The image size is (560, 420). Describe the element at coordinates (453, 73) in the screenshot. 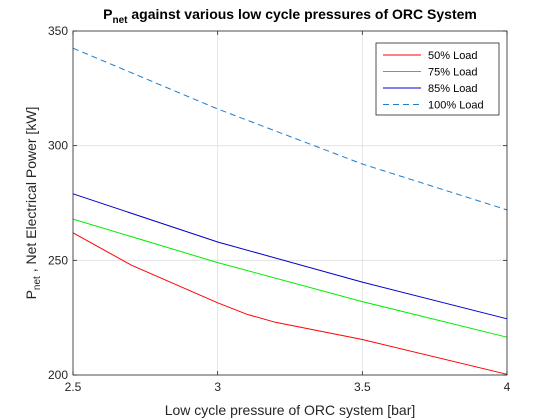

I see `legend-label: 75% Load` at that location.